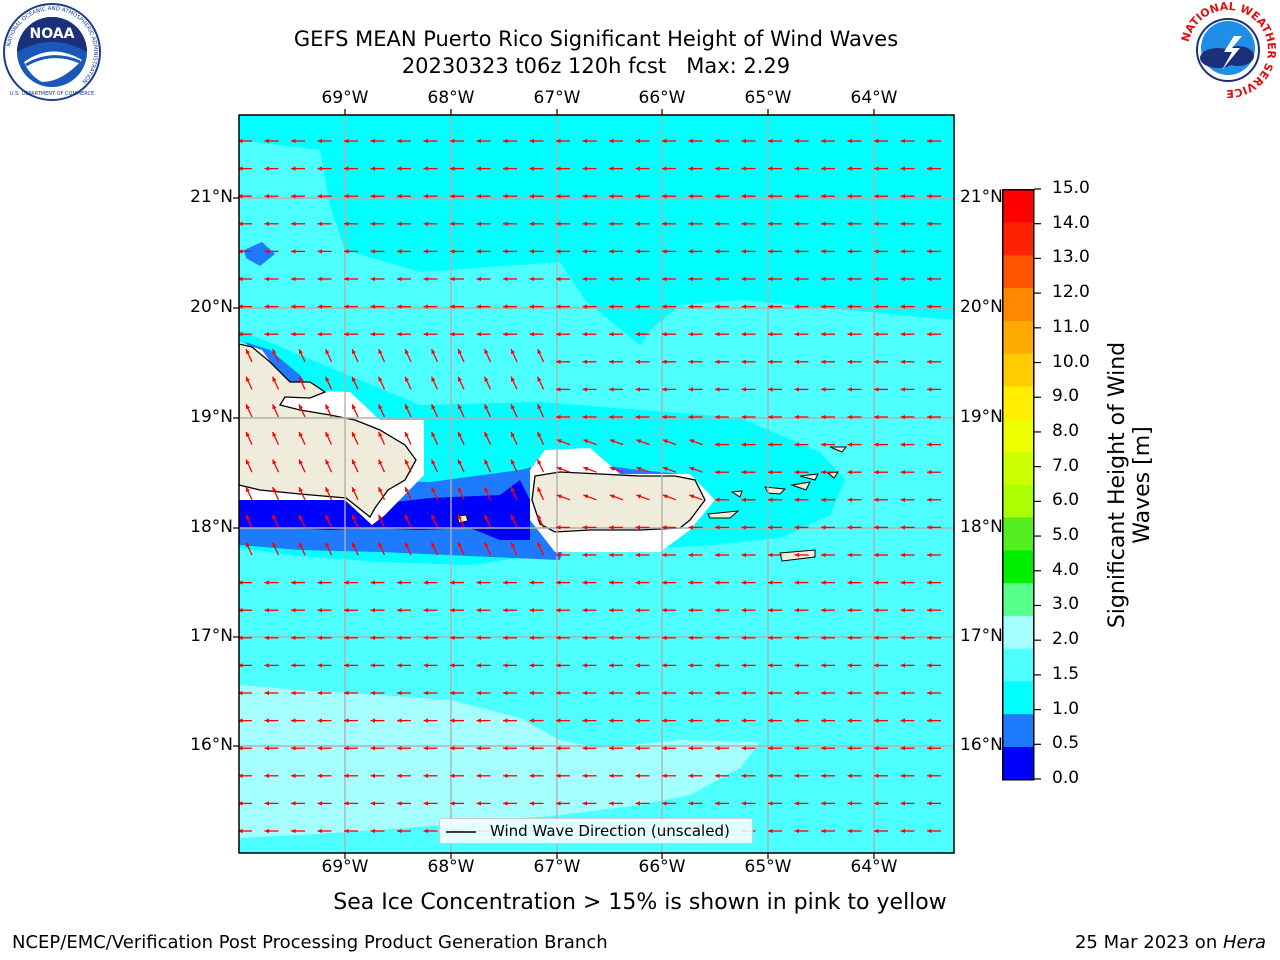 This screenshot has height=960, width=1280. Describe the element at coordinates (596, 66) in the screenshot. I see `map-subtitle: 20230323 t06z 120h fcst Max: 2.29` at that location.